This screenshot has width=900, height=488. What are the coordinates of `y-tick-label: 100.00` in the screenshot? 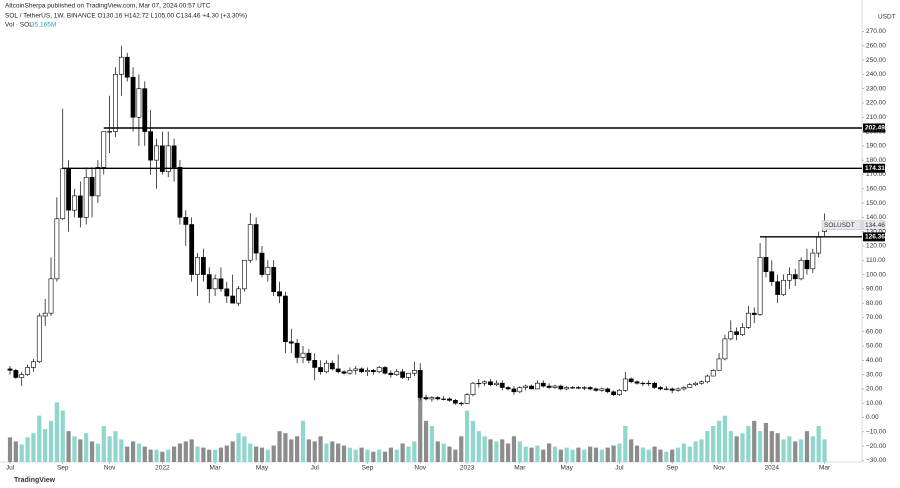 It's located at (876, 274).